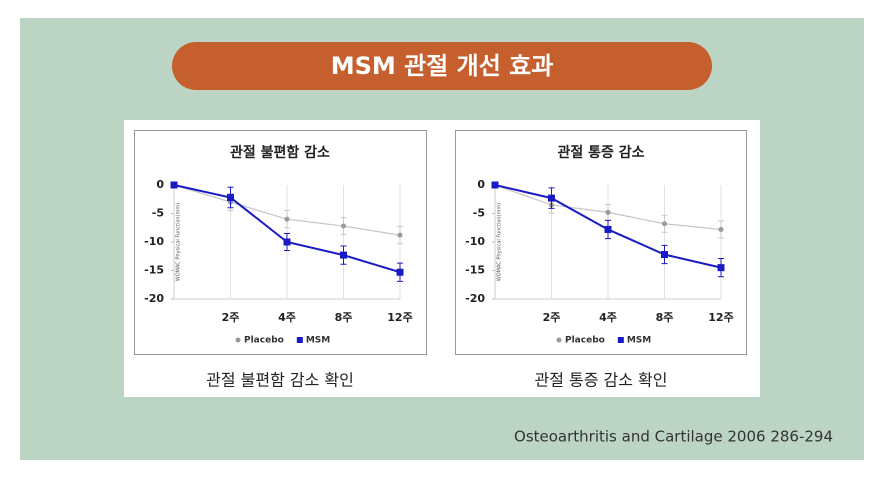  I want to click on title-pill, so click(442, 66).